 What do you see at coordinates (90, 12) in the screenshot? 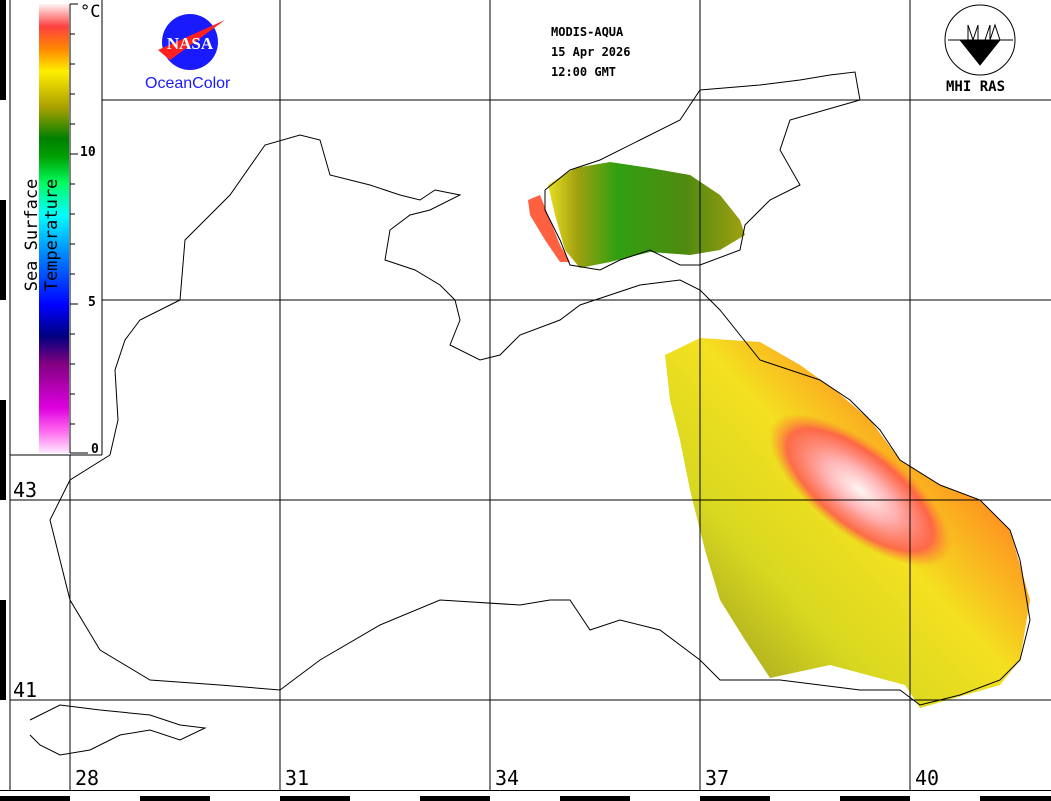
I see `colorbar-unit: °C` at bounding box center [90, 12].